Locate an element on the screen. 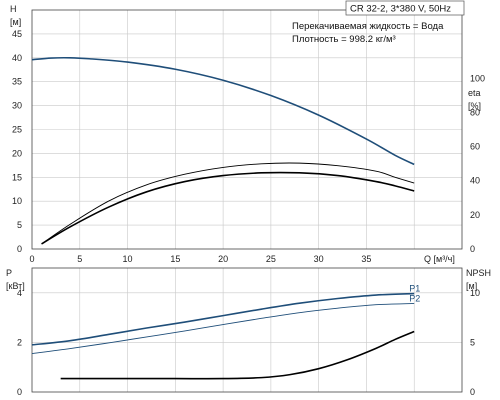 The height and width of the screenshot is (400, 500). info-line: Плотность = 998.2 кг/м³ is located at coordinates (344, 39).